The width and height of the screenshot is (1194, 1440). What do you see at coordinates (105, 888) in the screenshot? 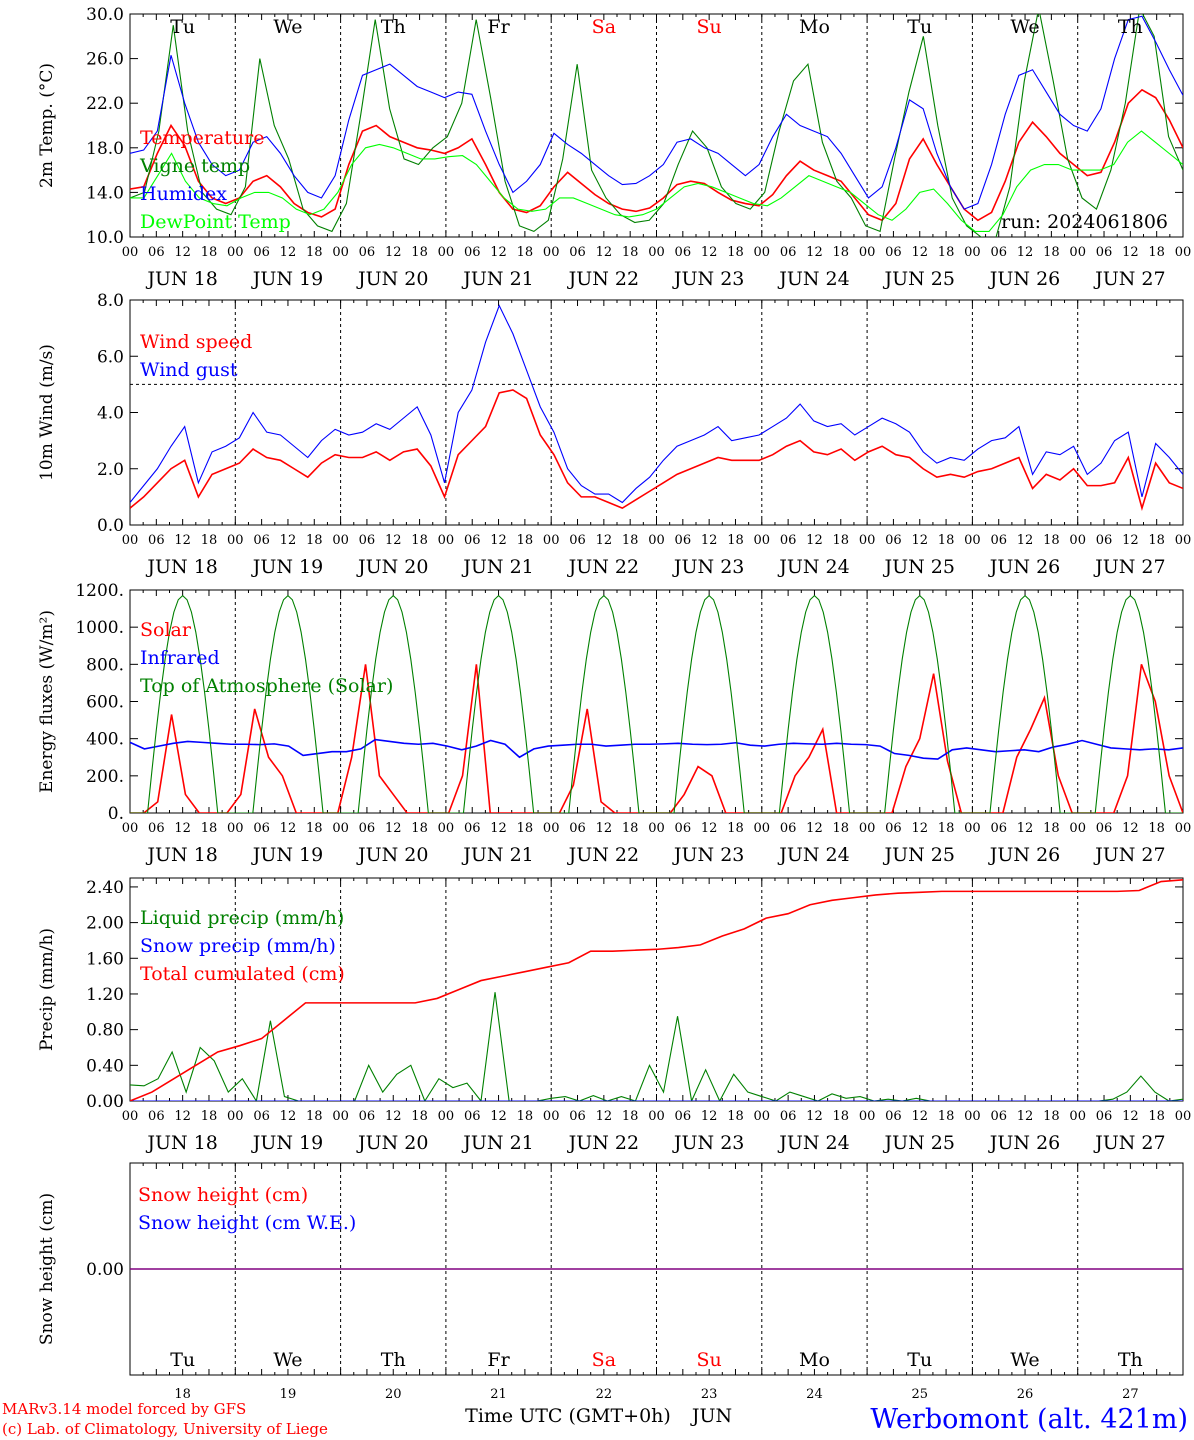
I see `y-tick-label: 2.40` at bounding box center [105, 888].